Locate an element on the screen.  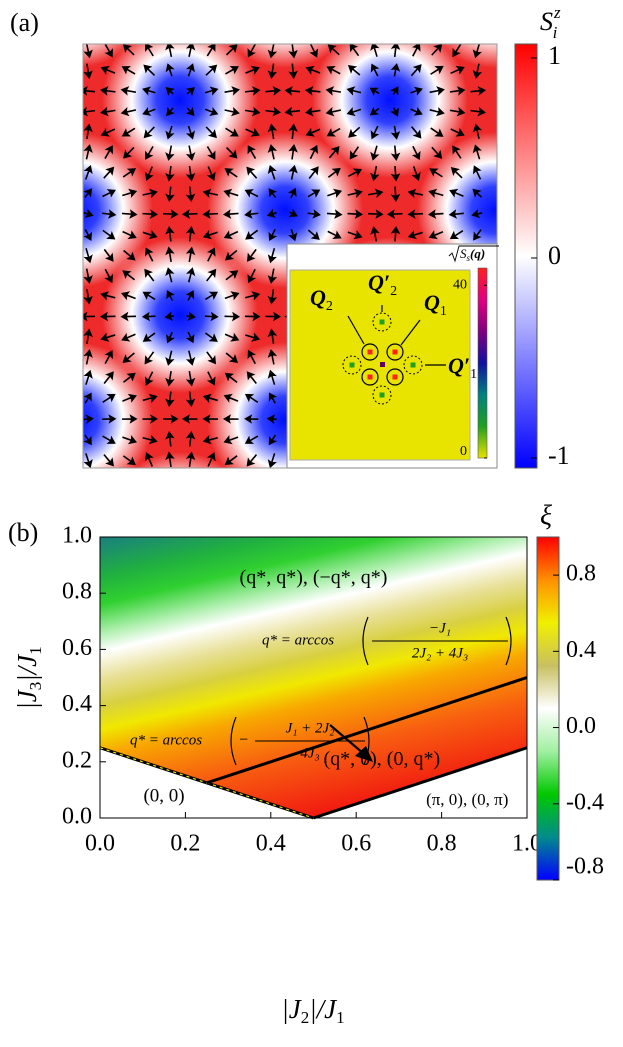
inset-colorbar is located at coordinates (482, 363).